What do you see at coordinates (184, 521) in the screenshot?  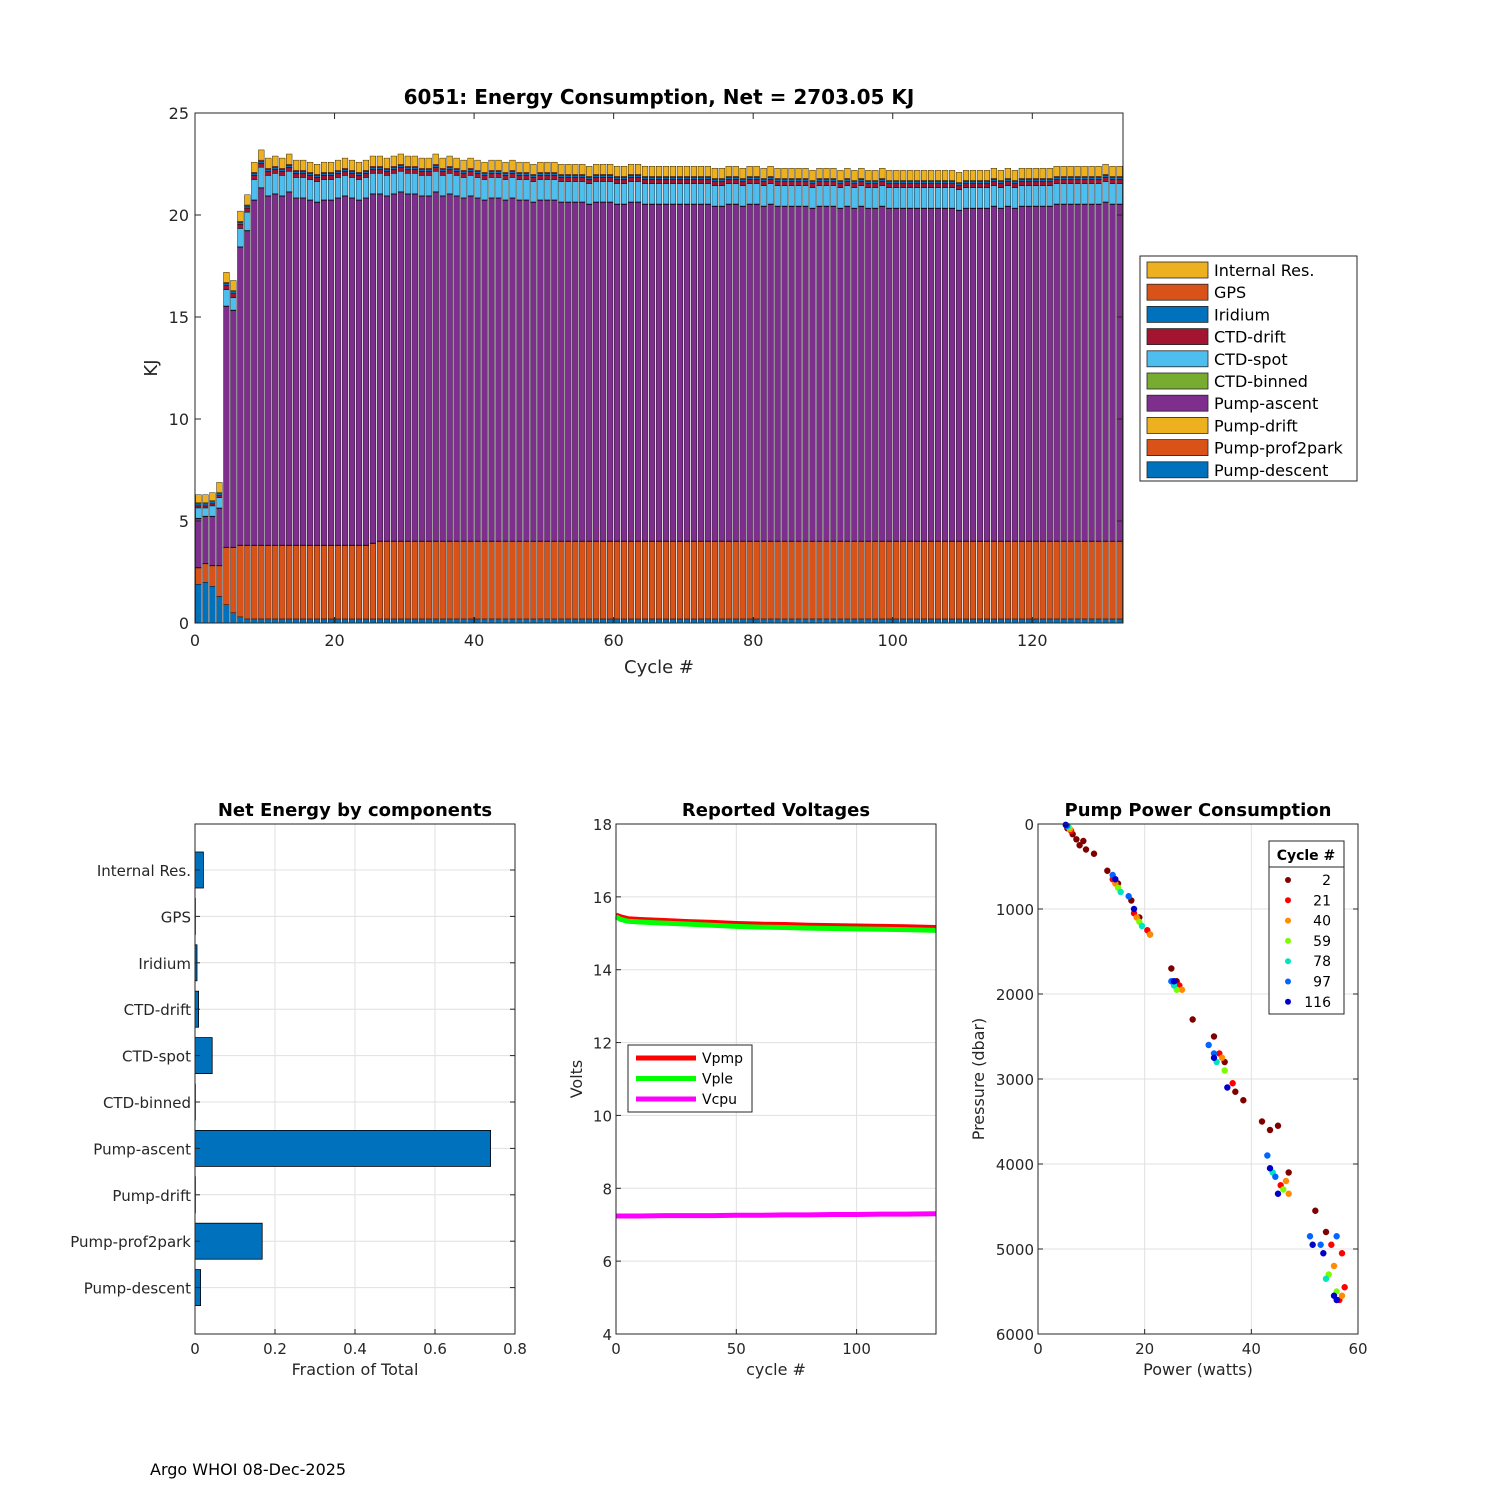 I see `top-y-tick-label: 5` at bounding box center [184, 521].